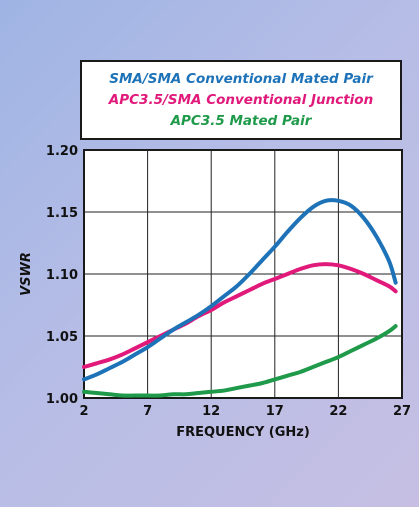  Describe the element at coordinates (338, 411) in the screenshot. I see `x-tick-label: 22` at that location.